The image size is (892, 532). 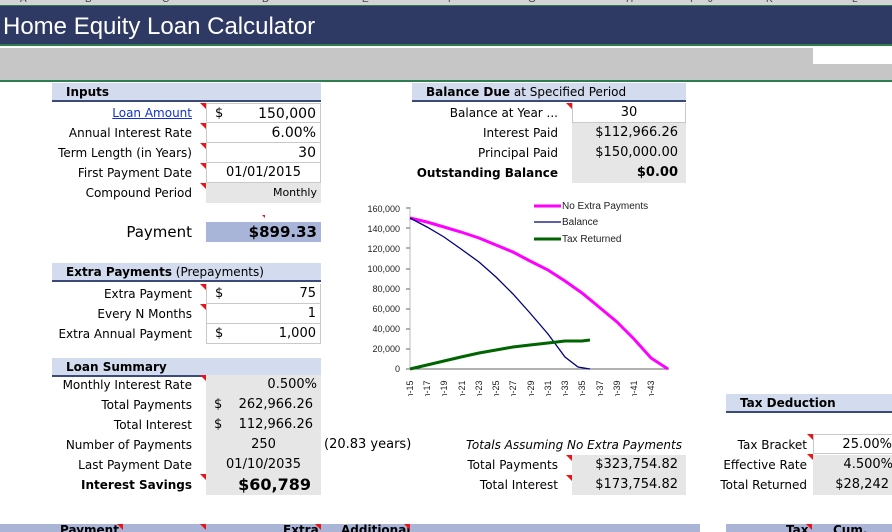 What do you see at coordinates (397, 369) in the screenshot?
I see `svg-text: 0` at bounding box center [397, 369].